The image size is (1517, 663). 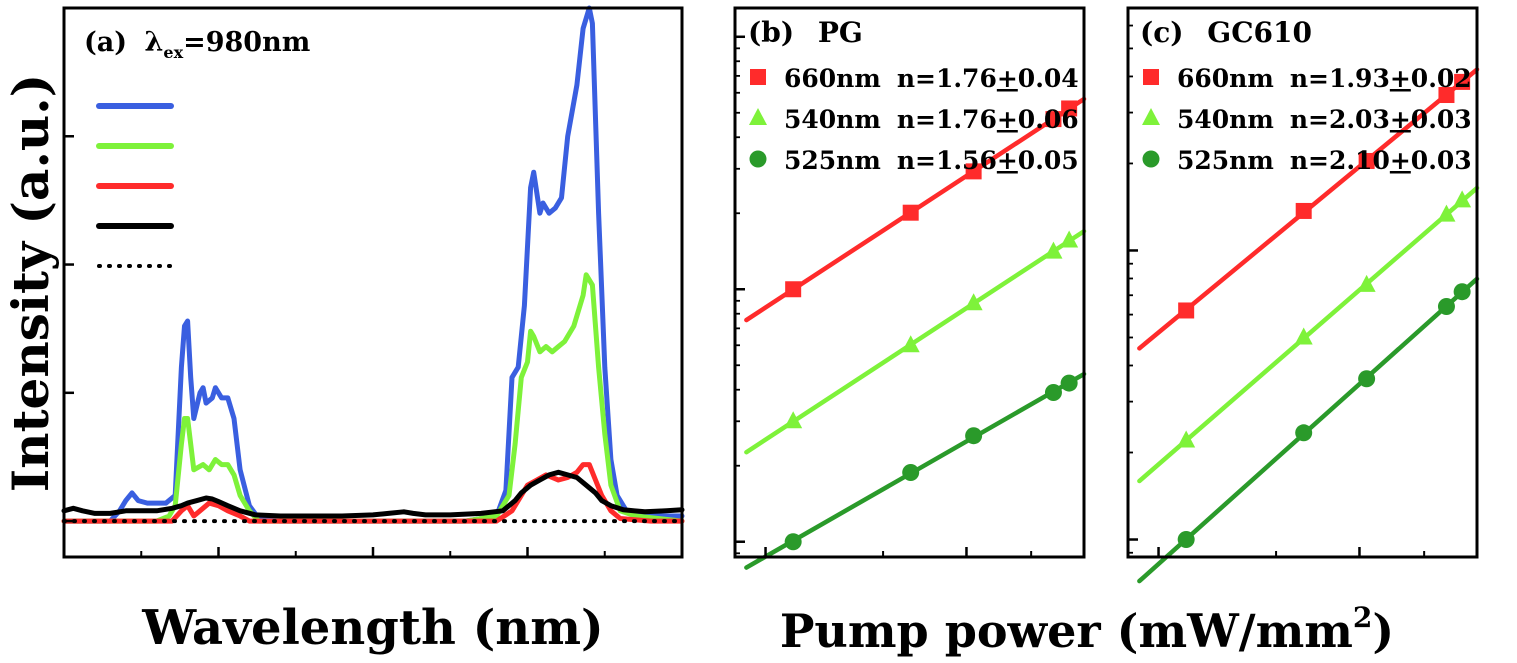 I want to click on legend-error: 0.06, so click(x=1048, y=119).